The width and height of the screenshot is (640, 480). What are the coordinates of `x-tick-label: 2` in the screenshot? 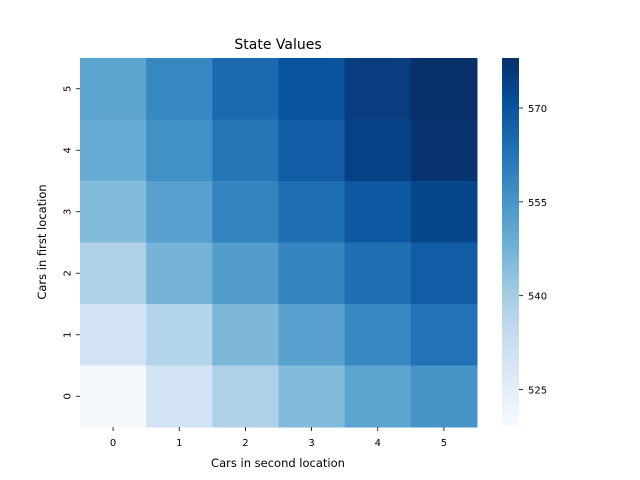 It's located at (245, 443).